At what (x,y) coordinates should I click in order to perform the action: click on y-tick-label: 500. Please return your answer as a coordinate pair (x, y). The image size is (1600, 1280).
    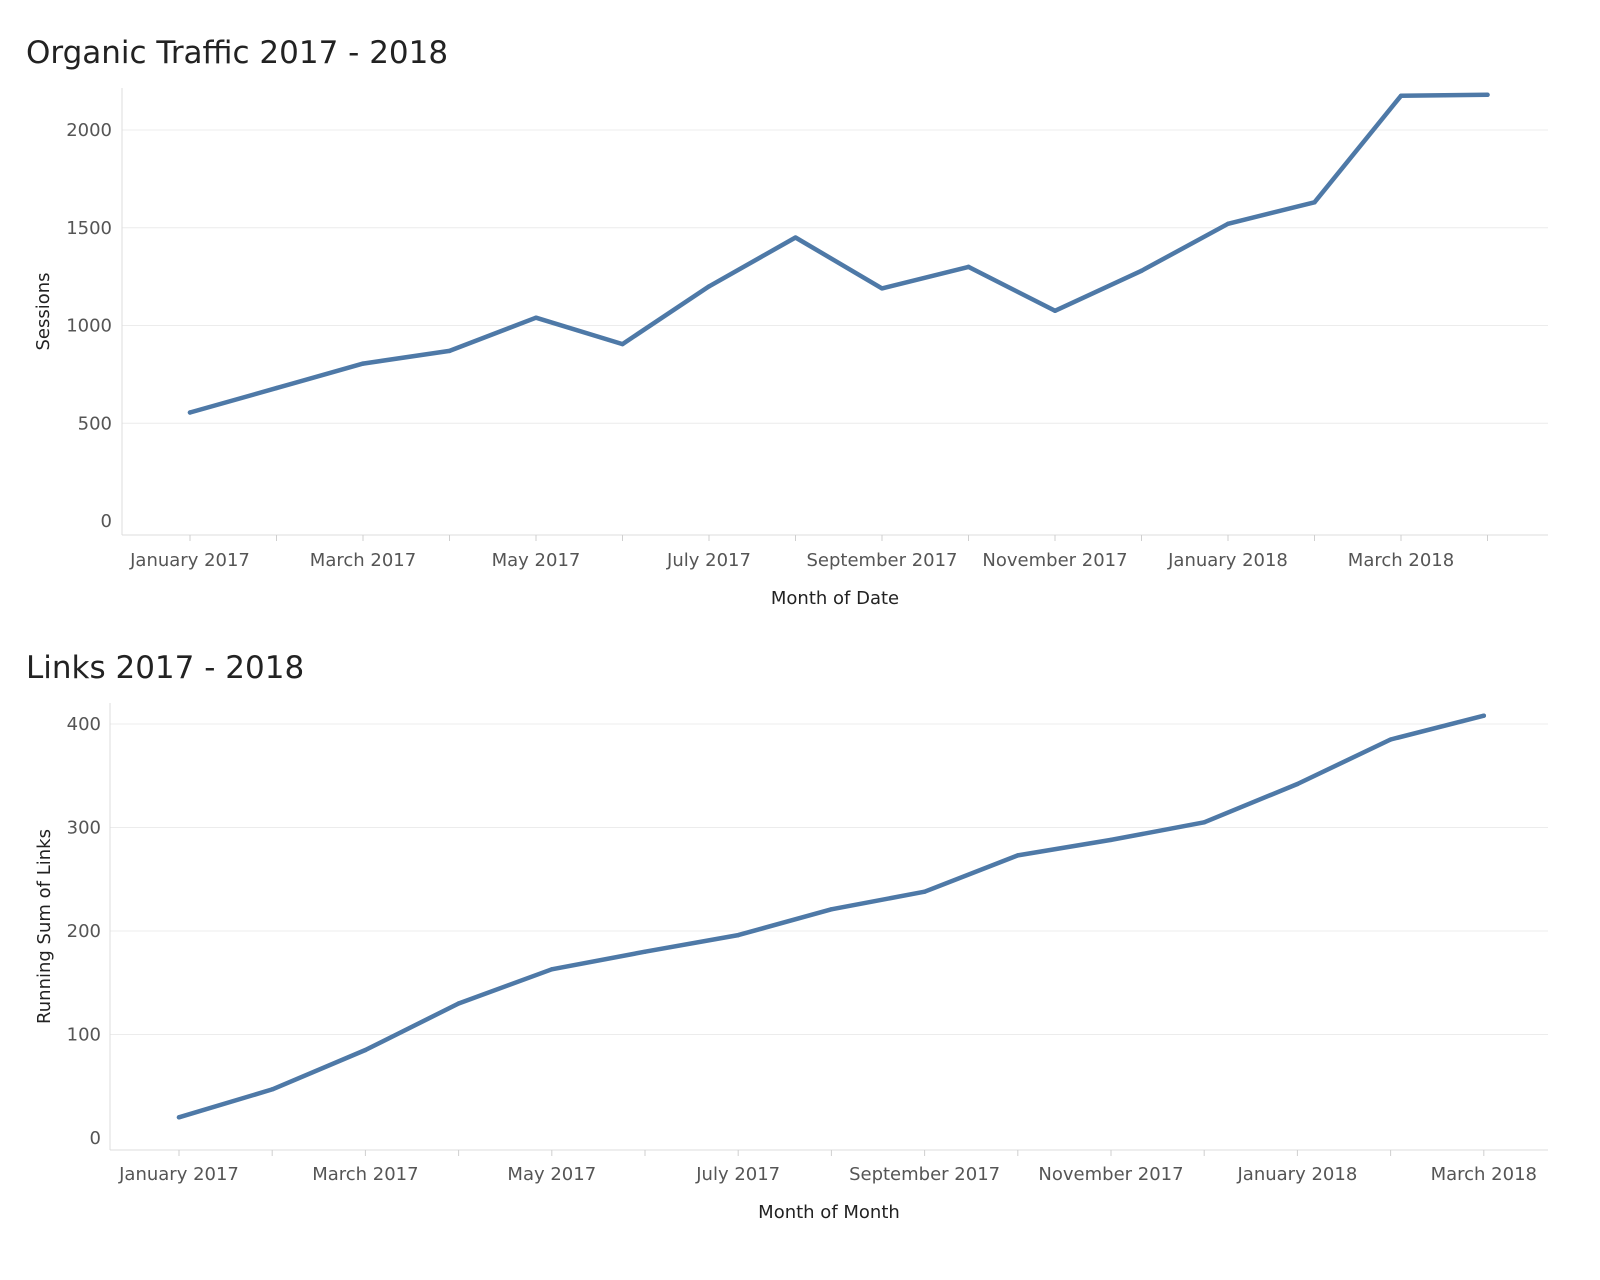
    Looking at the image, I should click on (95, 423).